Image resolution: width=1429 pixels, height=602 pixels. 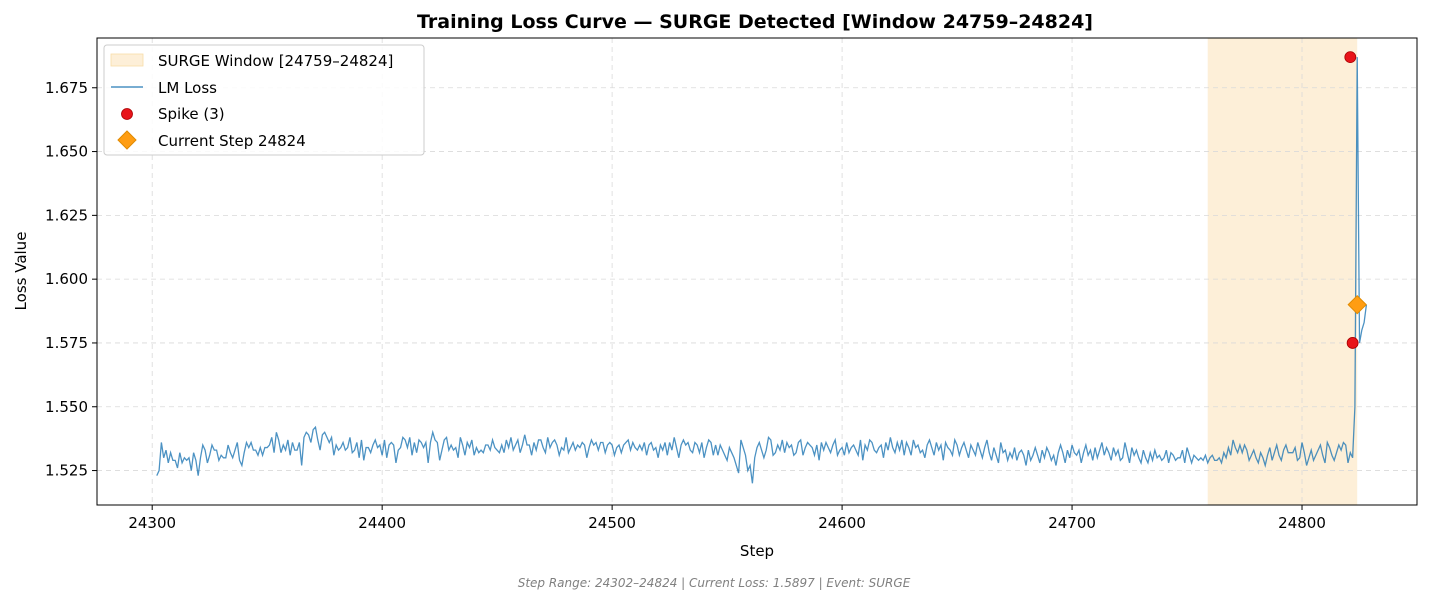 What do you see at coordinates (1302, 523) in the screenshot?
I see `x-tick-label: 24800` at bounding box center [1302, 523].